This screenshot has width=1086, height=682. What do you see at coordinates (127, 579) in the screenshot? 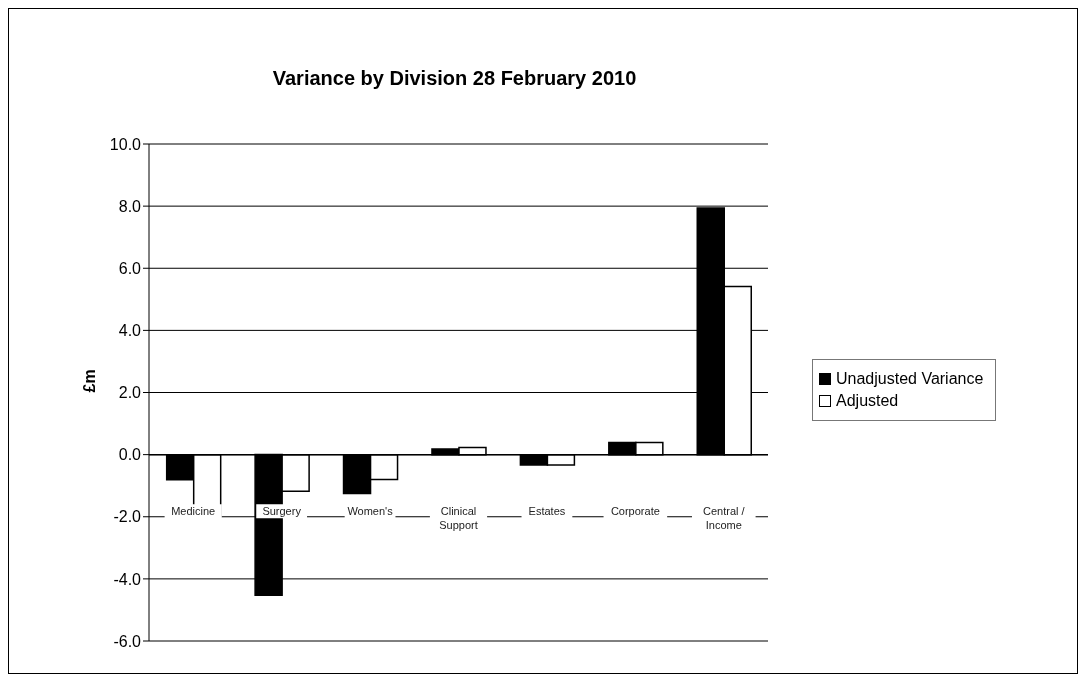
I see `y-tick-label: -4.0` at bounding box center [127, 579].